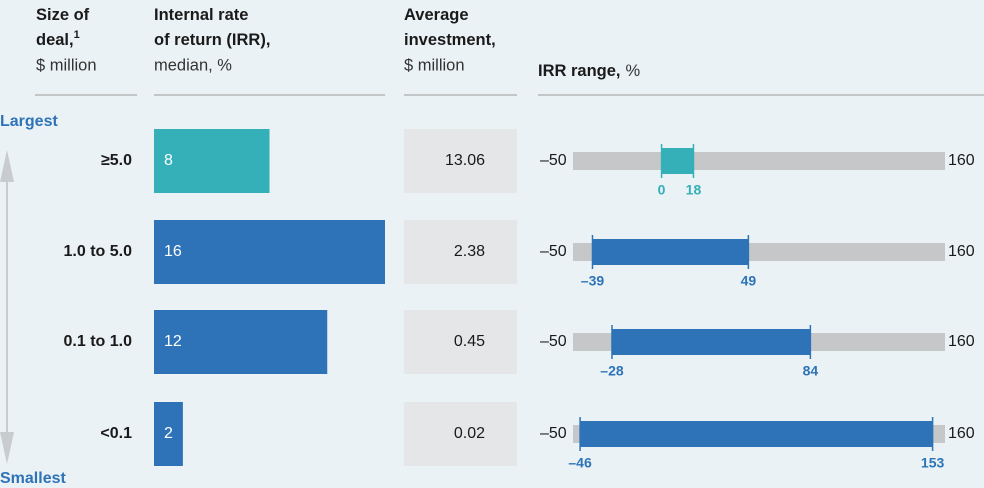 This screenshot has width=984, height=488. I want to click on header-text: Average, so click(436, 15).